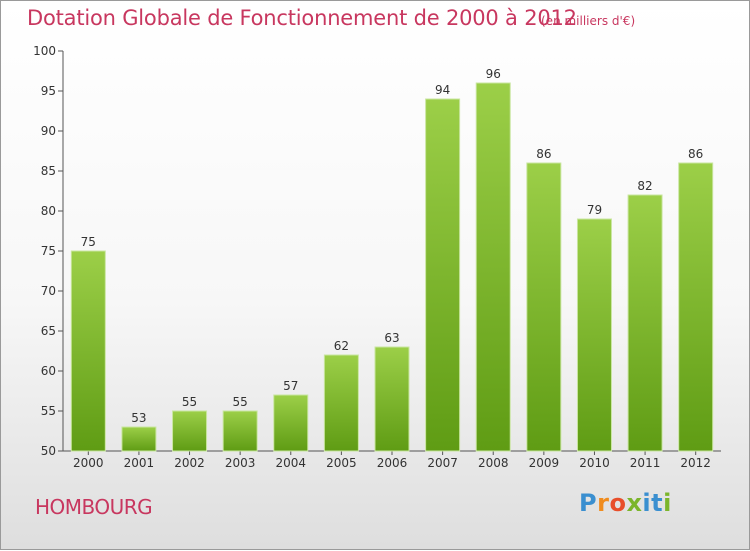 This screenshot has width=750, height=551. I want to click on x-tick-label: 2000, so click(88, 463).